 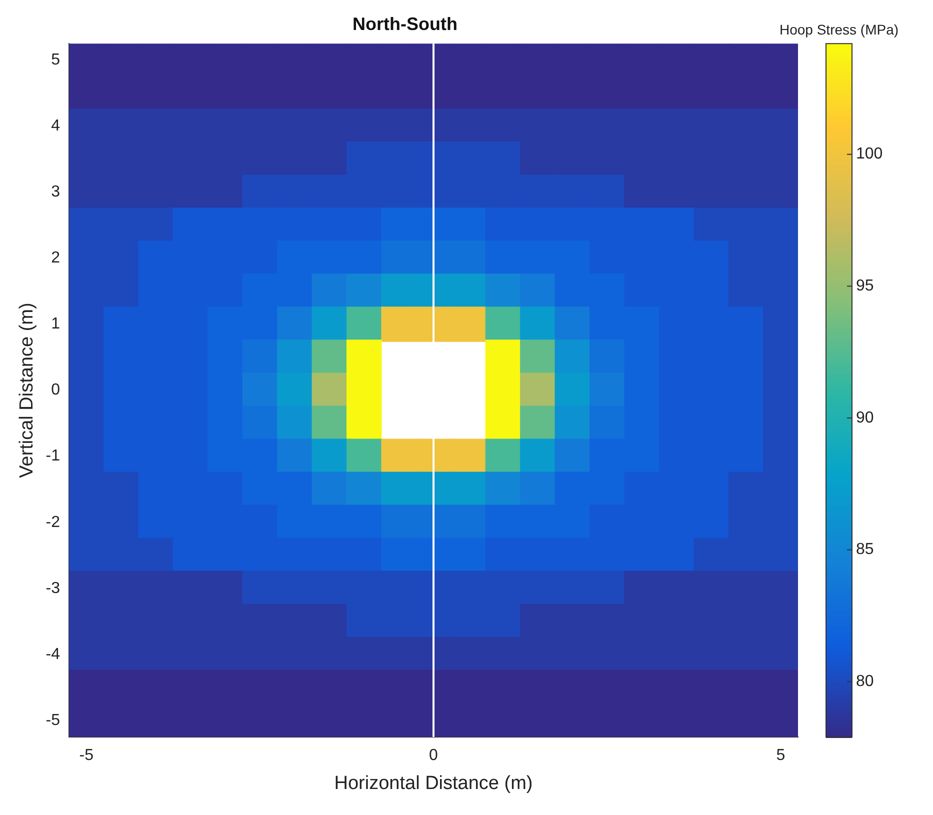 I want to click on x-axis-title: Horizontal Distance (m), so click(x=433, y=783).